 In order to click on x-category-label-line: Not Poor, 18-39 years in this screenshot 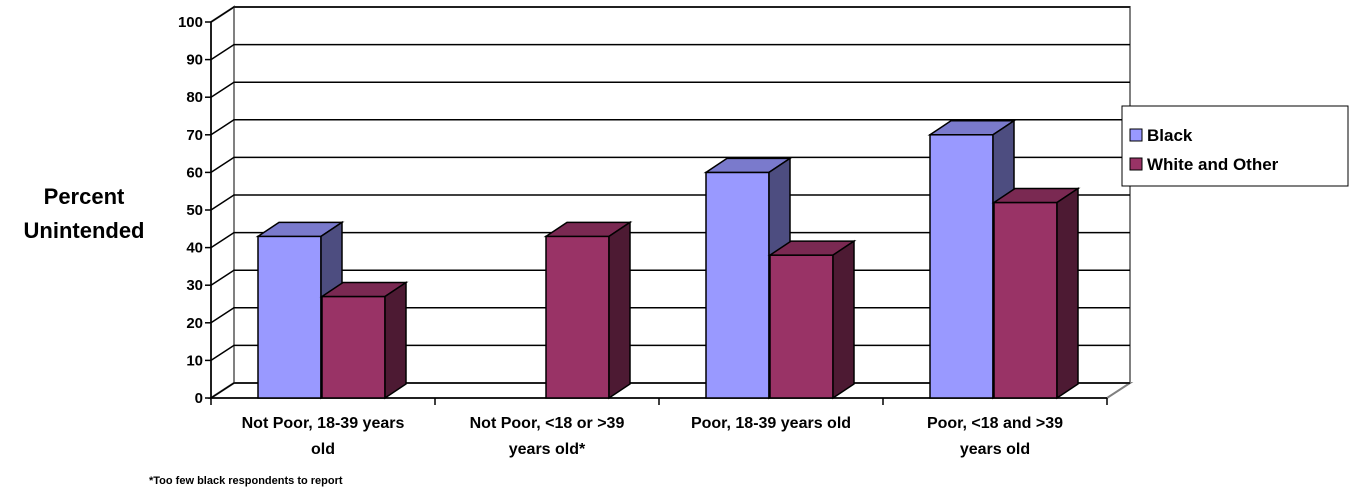, I will do `click(323, 423)`.